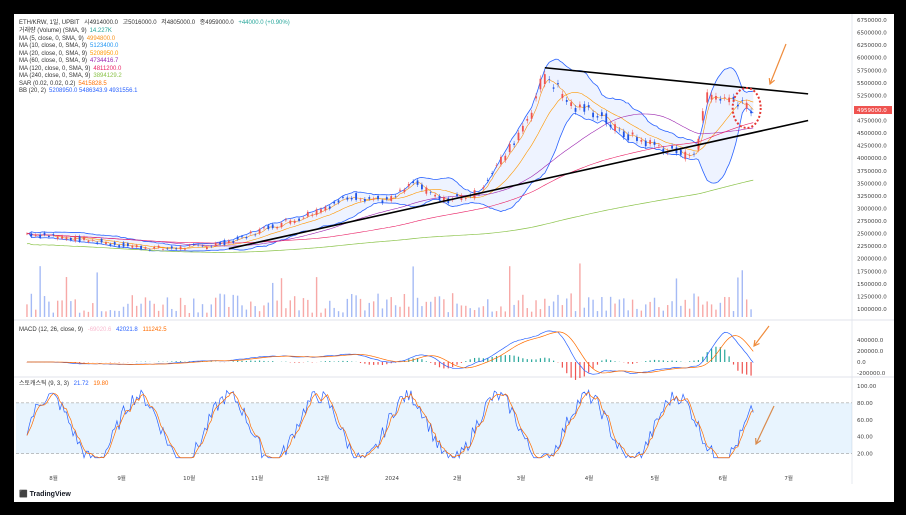  I want to click on legend-item: 거래량 (Volume) (SMA, 9) 14.227K, so click(67, 32).